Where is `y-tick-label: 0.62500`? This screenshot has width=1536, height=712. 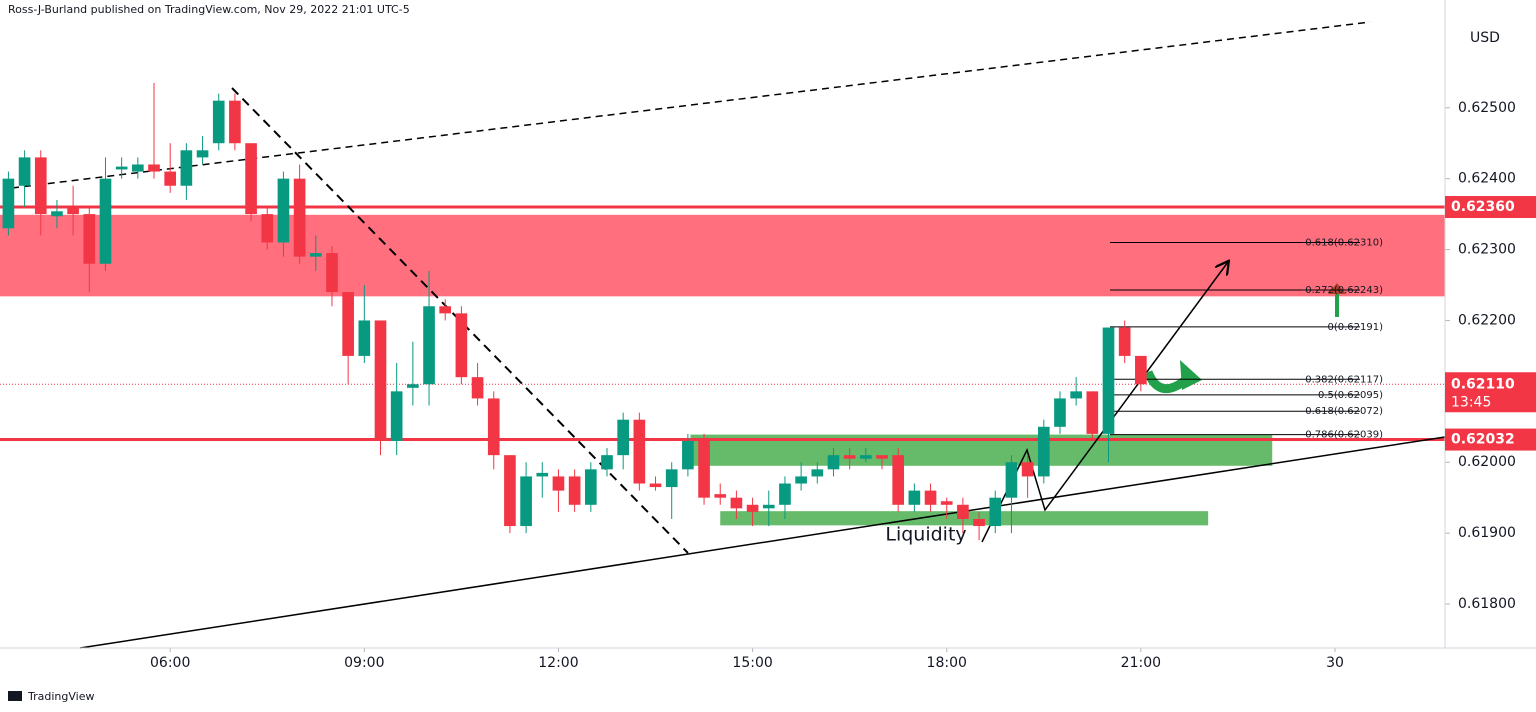
y-tick-label: 0.62500 is located at coordinates (1487, 108).